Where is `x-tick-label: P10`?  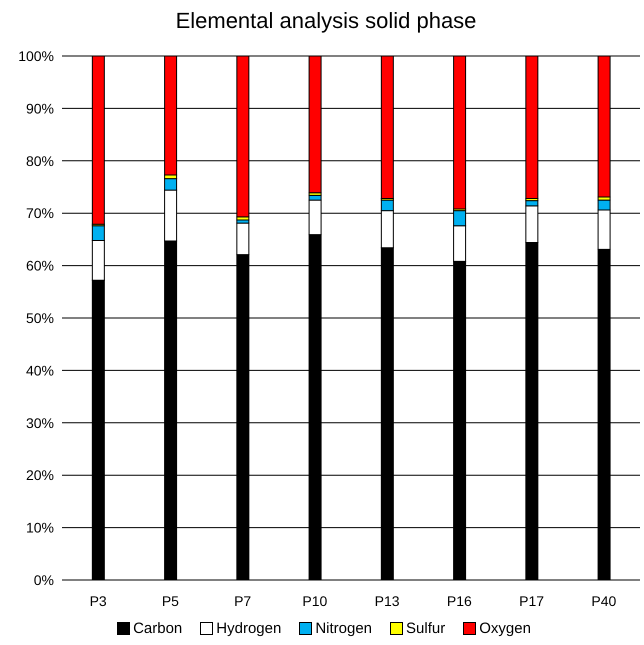 x-tick-label: P10 is located at coordinates (315, 600).